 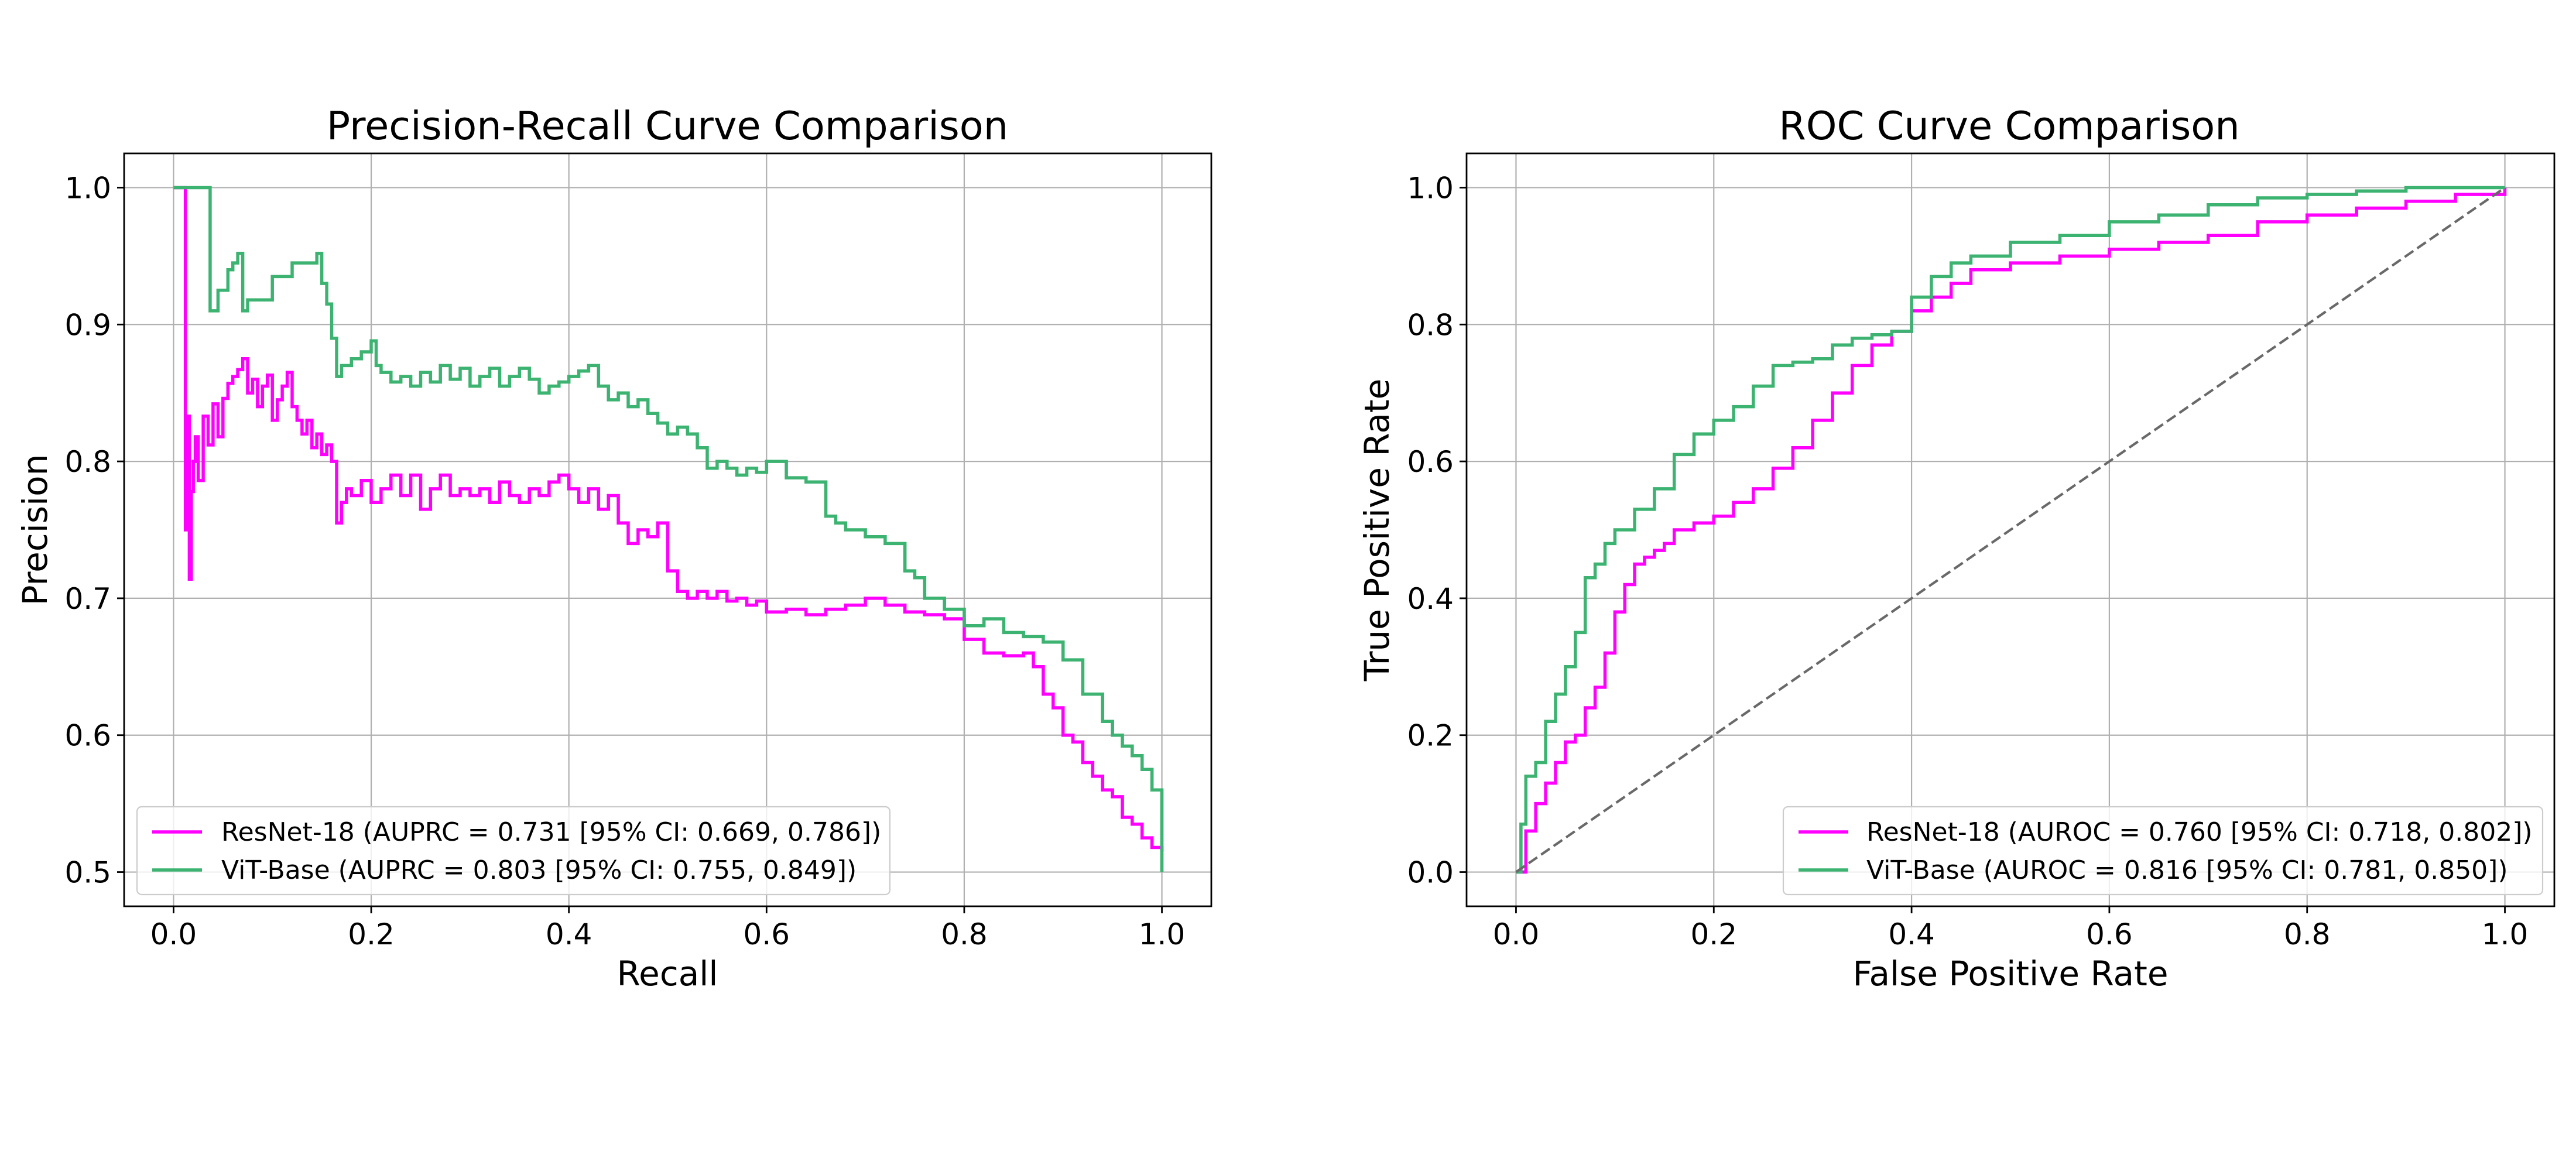 What do you see at coordinates (87, 599) in the screenshot?
I see `pr-y-tick-label: 0.7` at bounding box center [87, 599].